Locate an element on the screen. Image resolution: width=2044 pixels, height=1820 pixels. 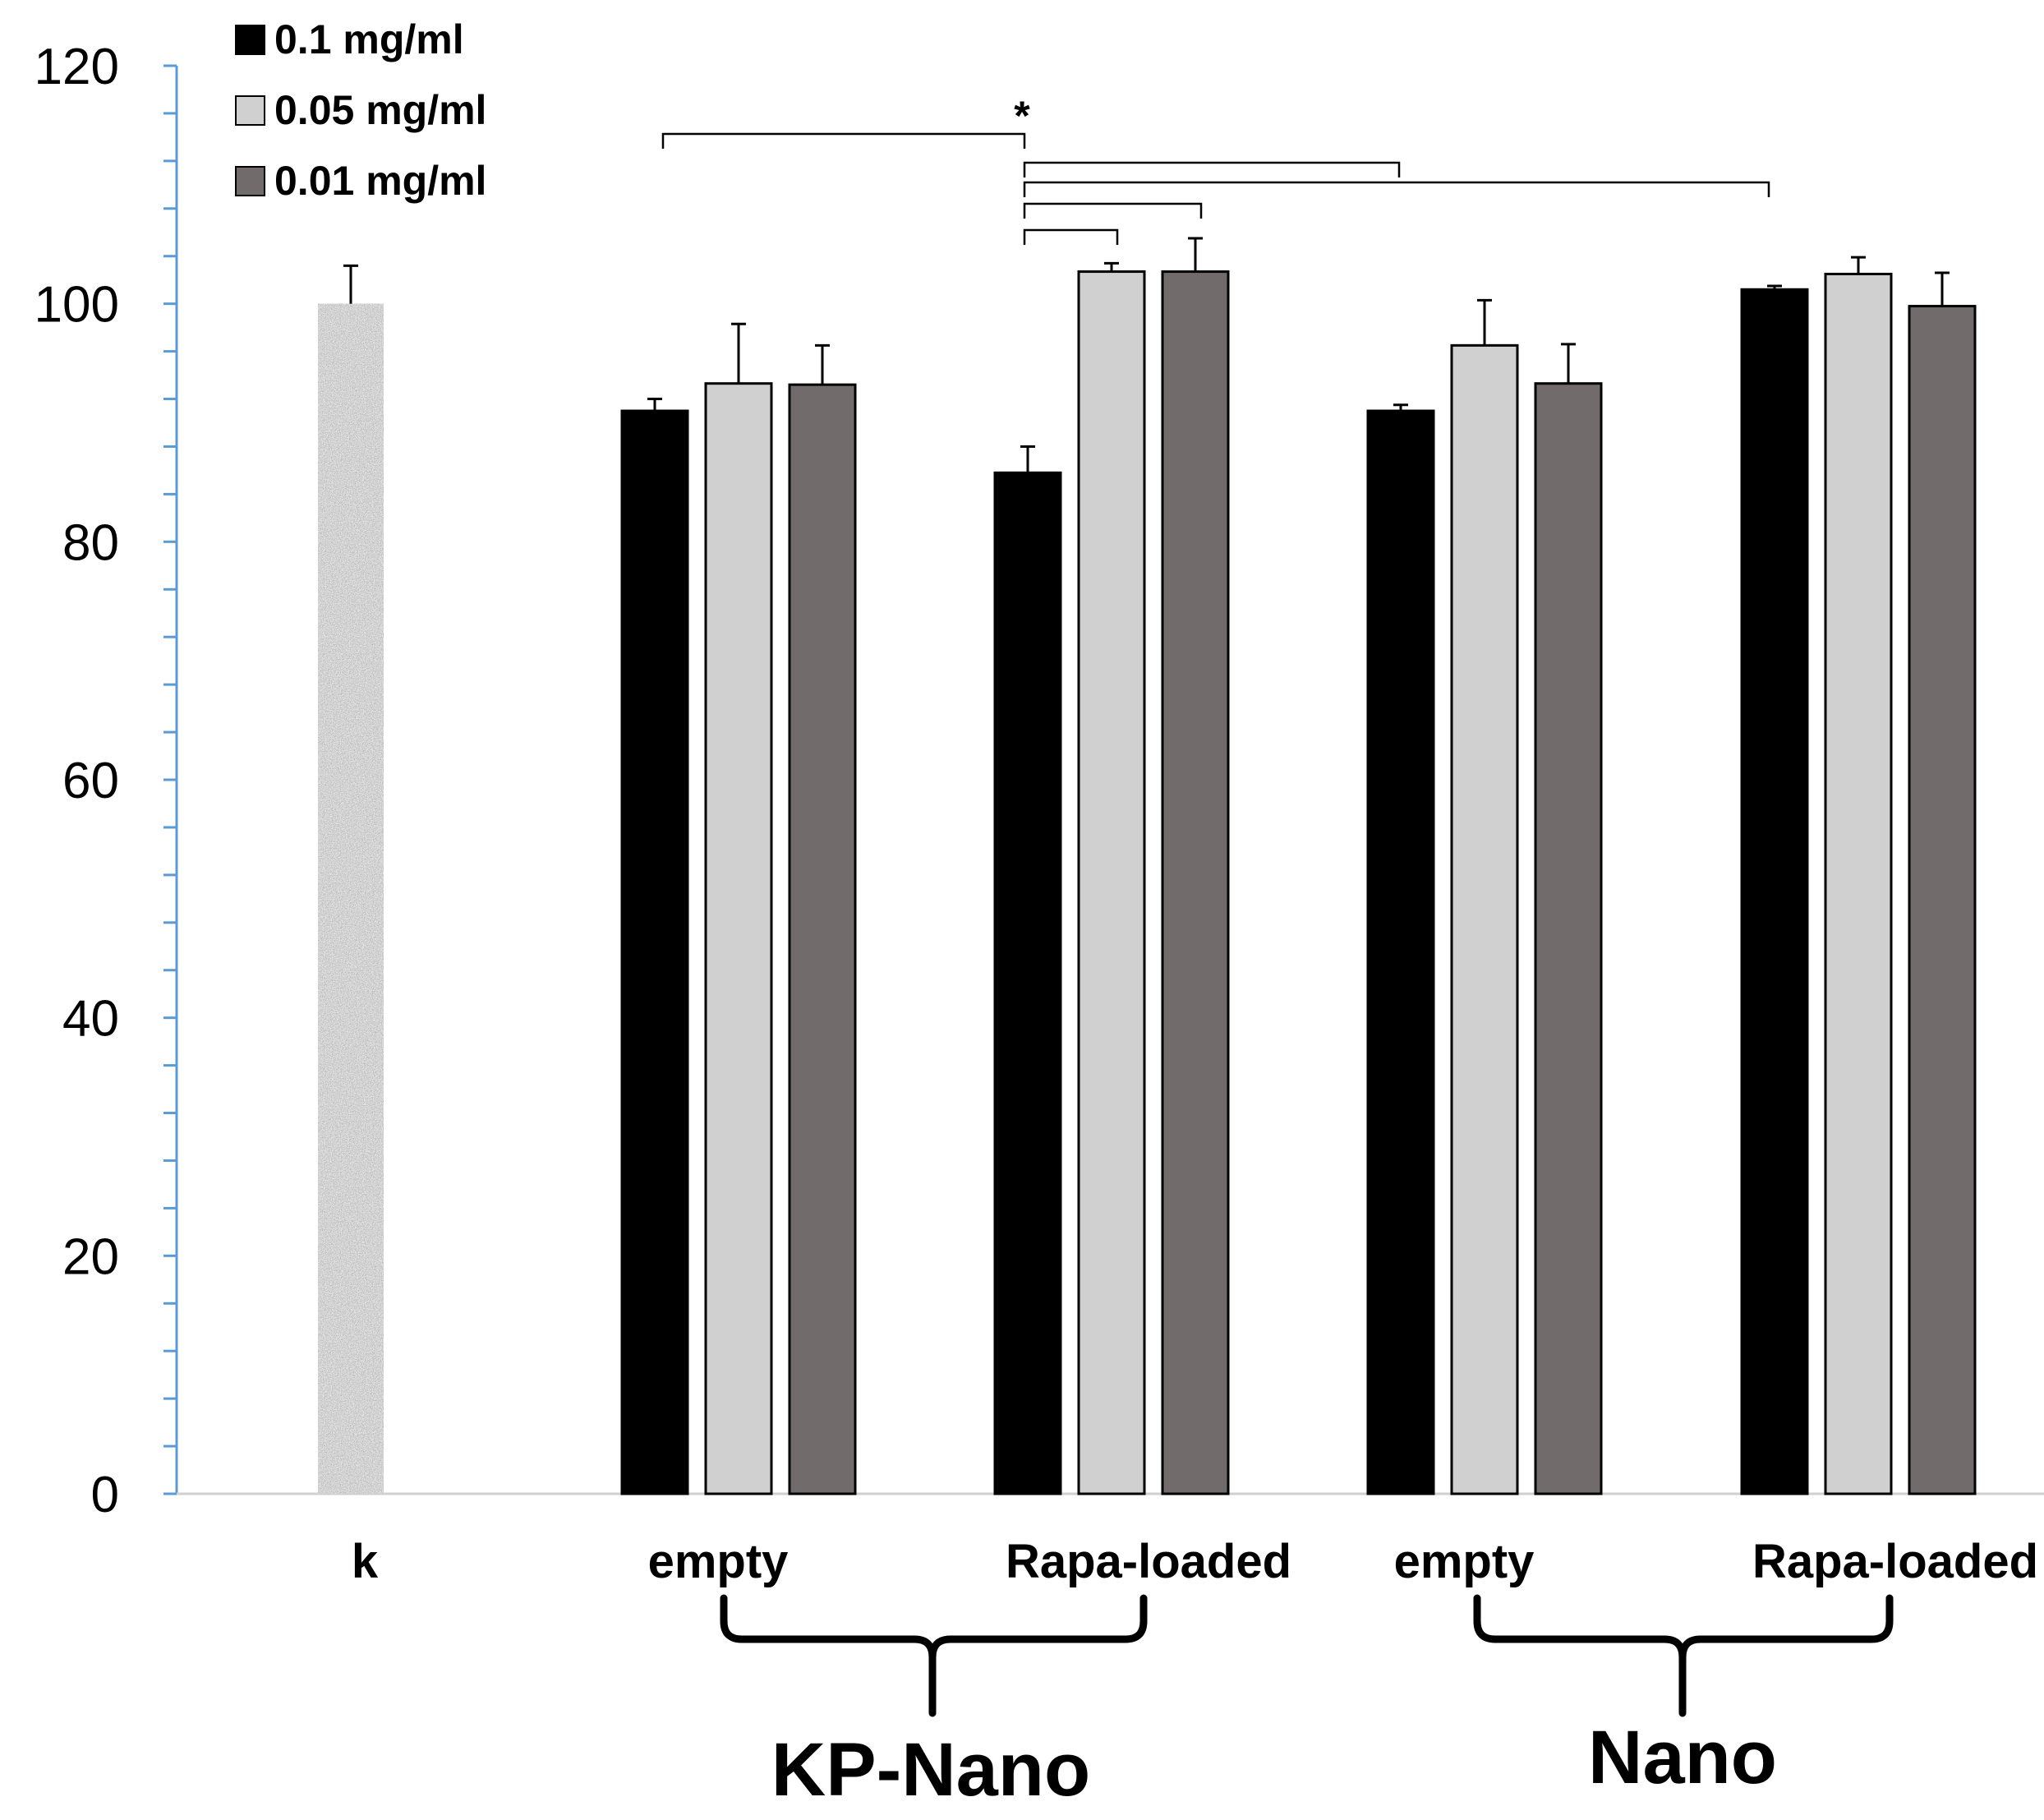
significance-brackets: * is located at coordinates (1215, 169).